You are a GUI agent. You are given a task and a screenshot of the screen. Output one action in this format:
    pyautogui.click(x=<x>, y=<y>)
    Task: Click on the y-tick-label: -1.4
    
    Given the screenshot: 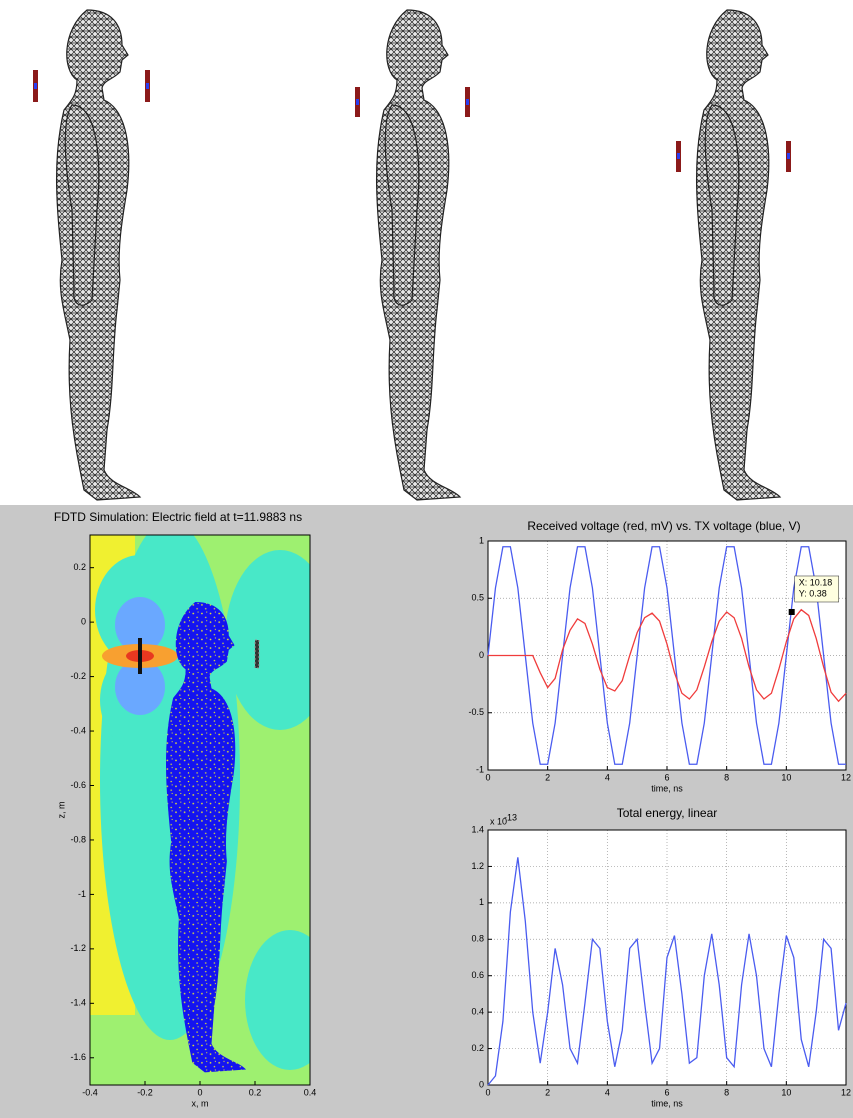 What is the action you would take?
    pyautogui.click(x=78, y=1003)
    